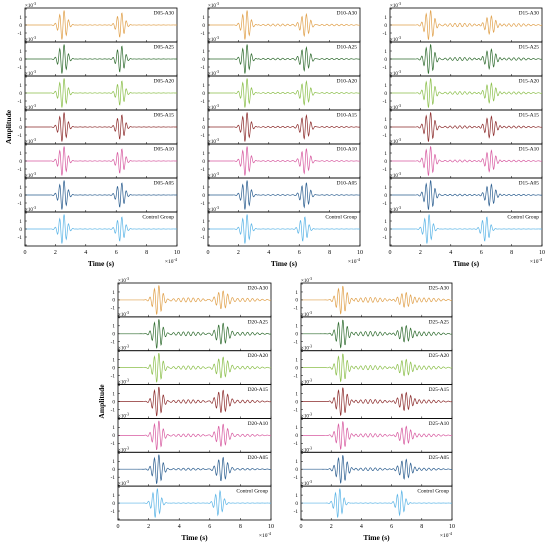  I want to click on series-label: D10-A10, so click(347, 150).